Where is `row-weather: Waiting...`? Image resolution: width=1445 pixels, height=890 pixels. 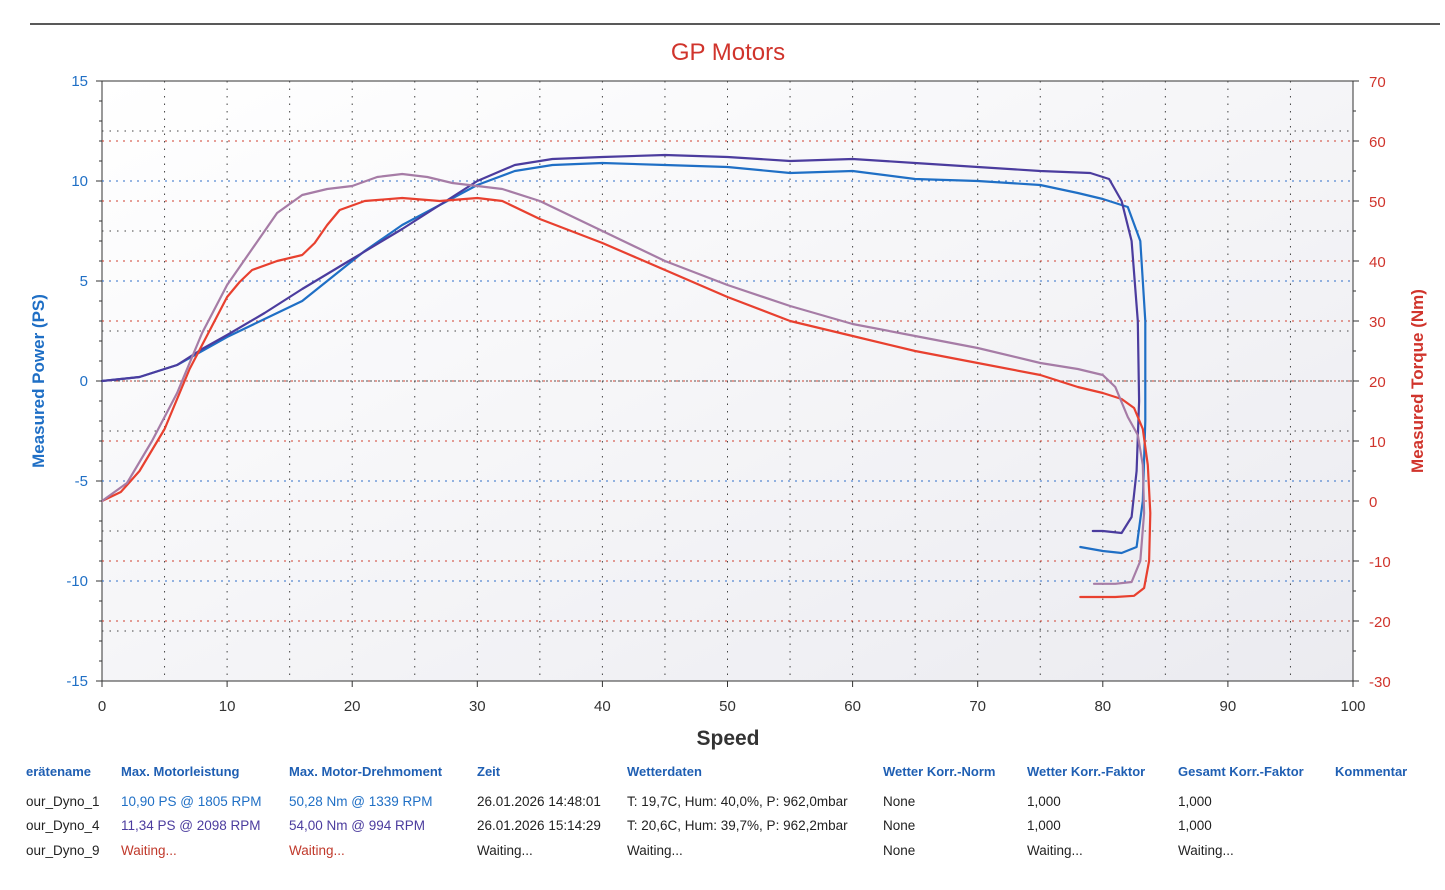
row-weather: Waiting... is located at coordinates (655, 850).